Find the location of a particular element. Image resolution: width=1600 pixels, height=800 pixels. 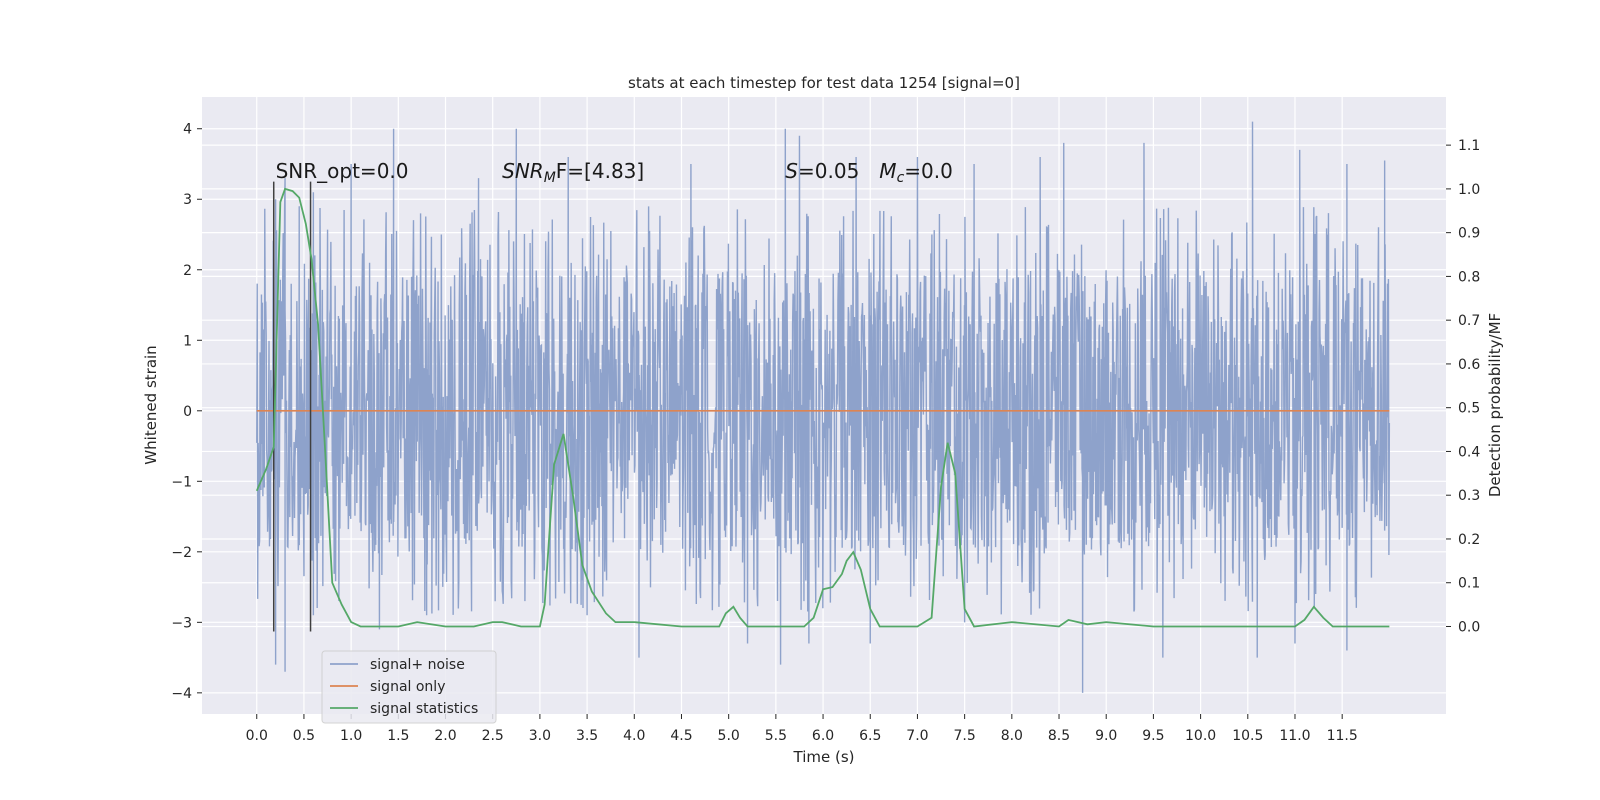

x-tick-label-3: 1.5 is located at coordinates (398, 736).